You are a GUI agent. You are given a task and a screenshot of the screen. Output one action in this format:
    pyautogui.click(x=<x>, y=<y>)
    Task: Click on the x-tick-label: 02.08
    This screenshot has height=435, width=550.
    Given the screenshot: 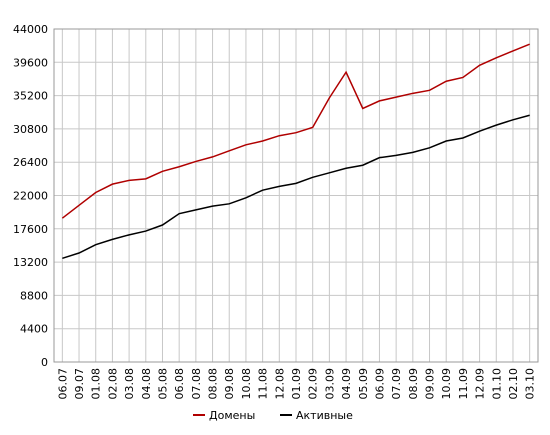 What is the action you would take?
    pyautogui.click(x=112, y=384)
    